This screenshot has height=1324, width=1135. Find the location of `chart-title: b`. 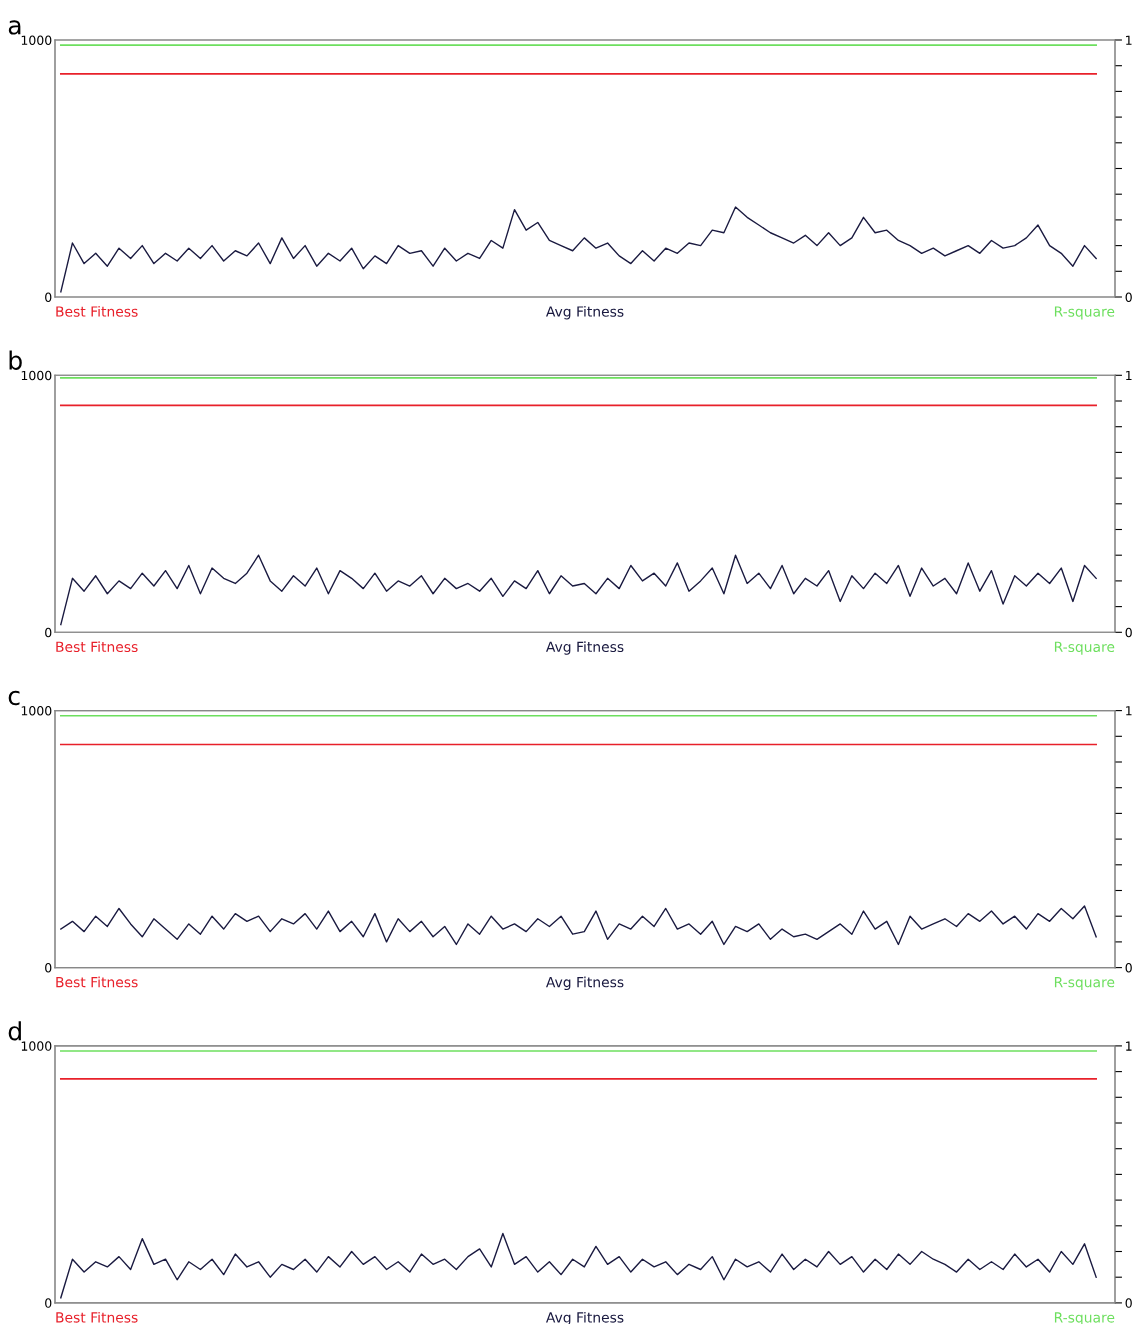

chart-title: b is located at coordinates (15, 360).